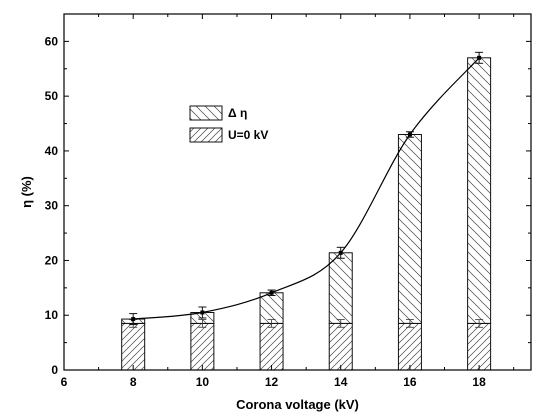 Image resolution: width=550 pixels, height=417 pixels. What do you see at coordinates (54, 370) in the screenshot?
I see `y-tick-label-0: 0` at bounding box center [54, 370].